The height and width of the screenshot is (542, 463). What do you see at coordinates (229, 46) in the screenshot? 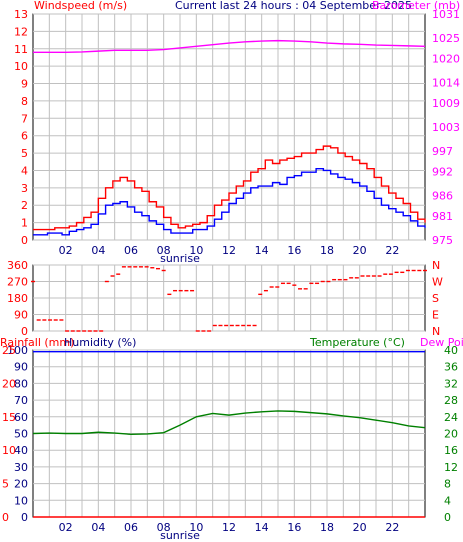
I see `barometer-line` at bounding box center [229, 46].